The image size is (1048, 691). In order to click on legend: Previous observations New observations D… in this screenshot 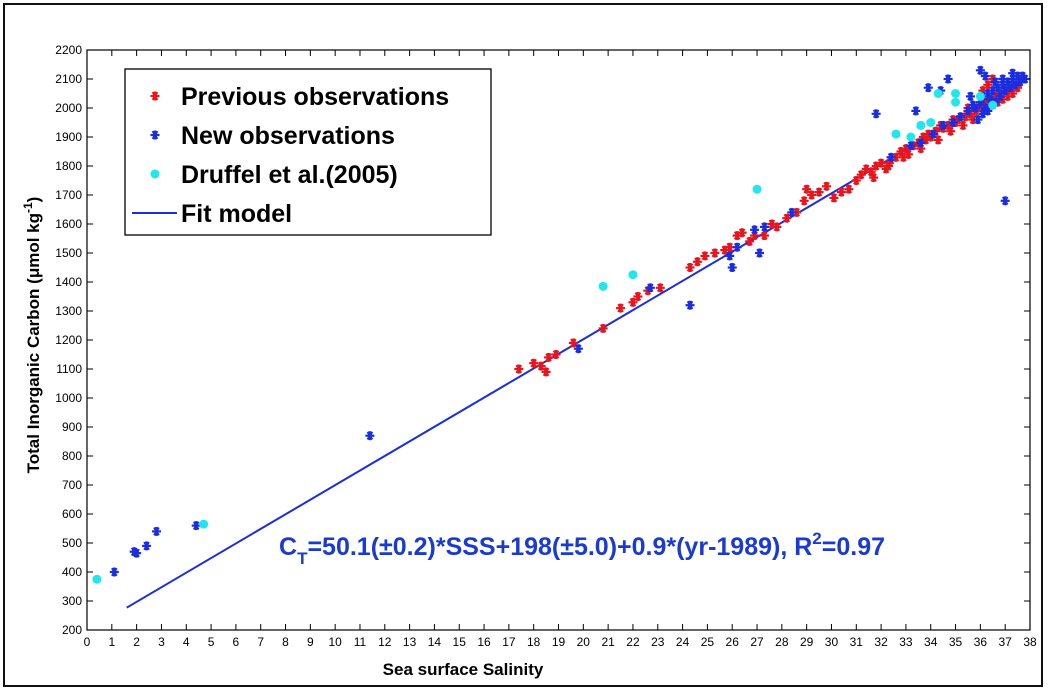, I will do `click(308, 152)`.